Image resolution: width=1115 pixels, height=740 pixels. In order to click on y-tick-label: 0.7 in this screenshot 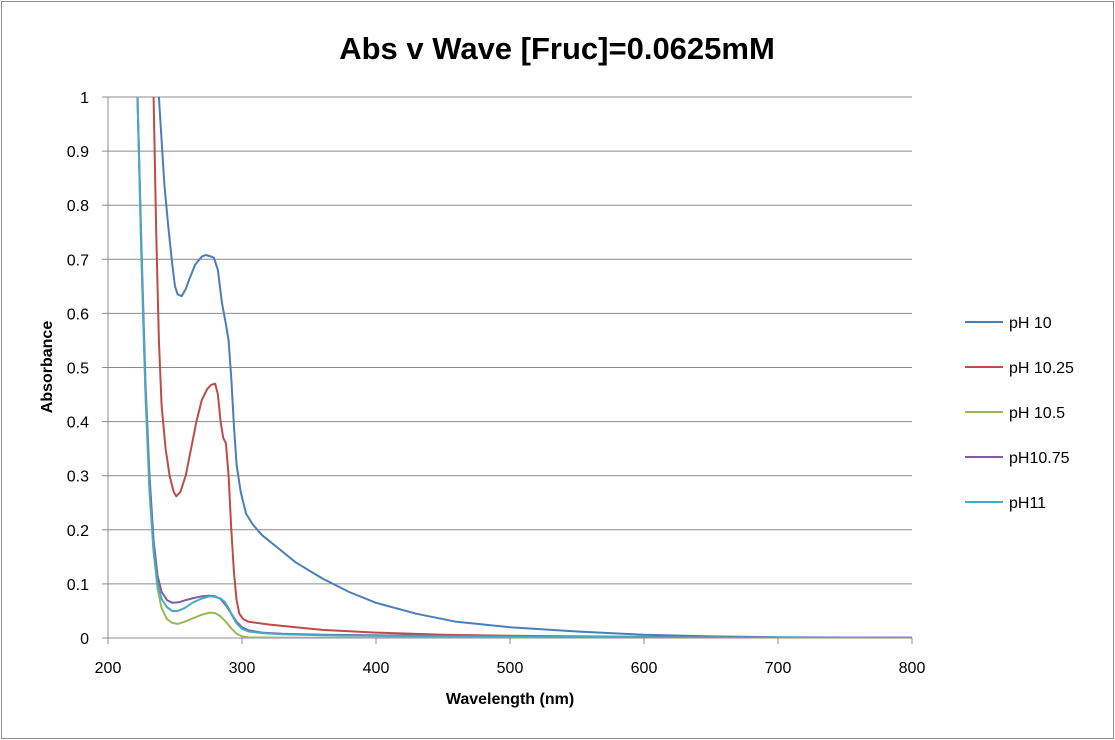, I will do `click(78, 260)`.